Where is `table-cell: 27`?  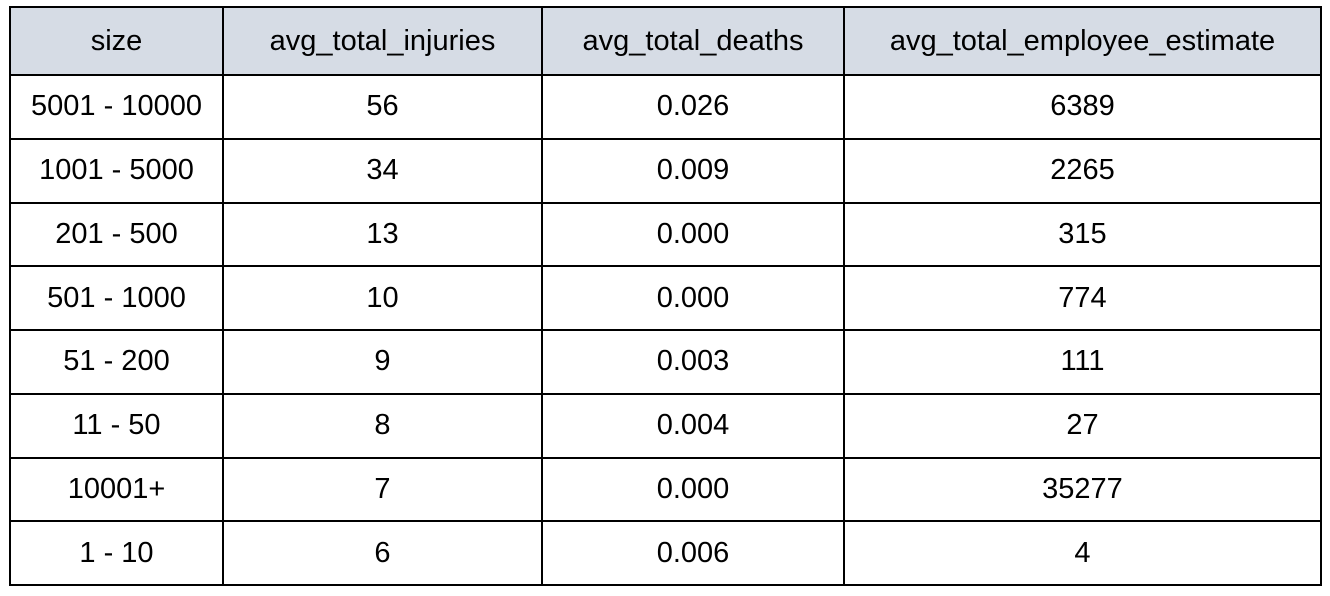
table-cell: 27 is located at coordinates (1082, 425).